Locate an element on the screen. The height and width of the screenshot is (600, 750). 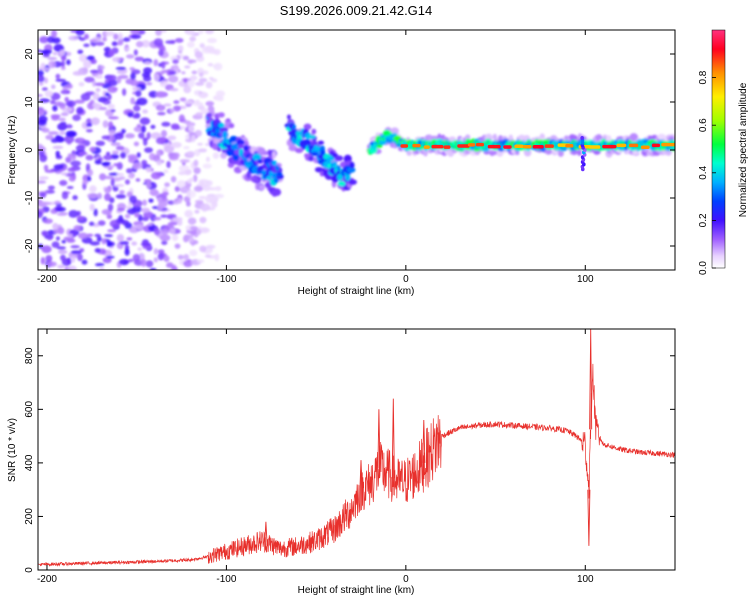
spectrogram-y-tick-label: 10 is located at coordinates (29, 102).